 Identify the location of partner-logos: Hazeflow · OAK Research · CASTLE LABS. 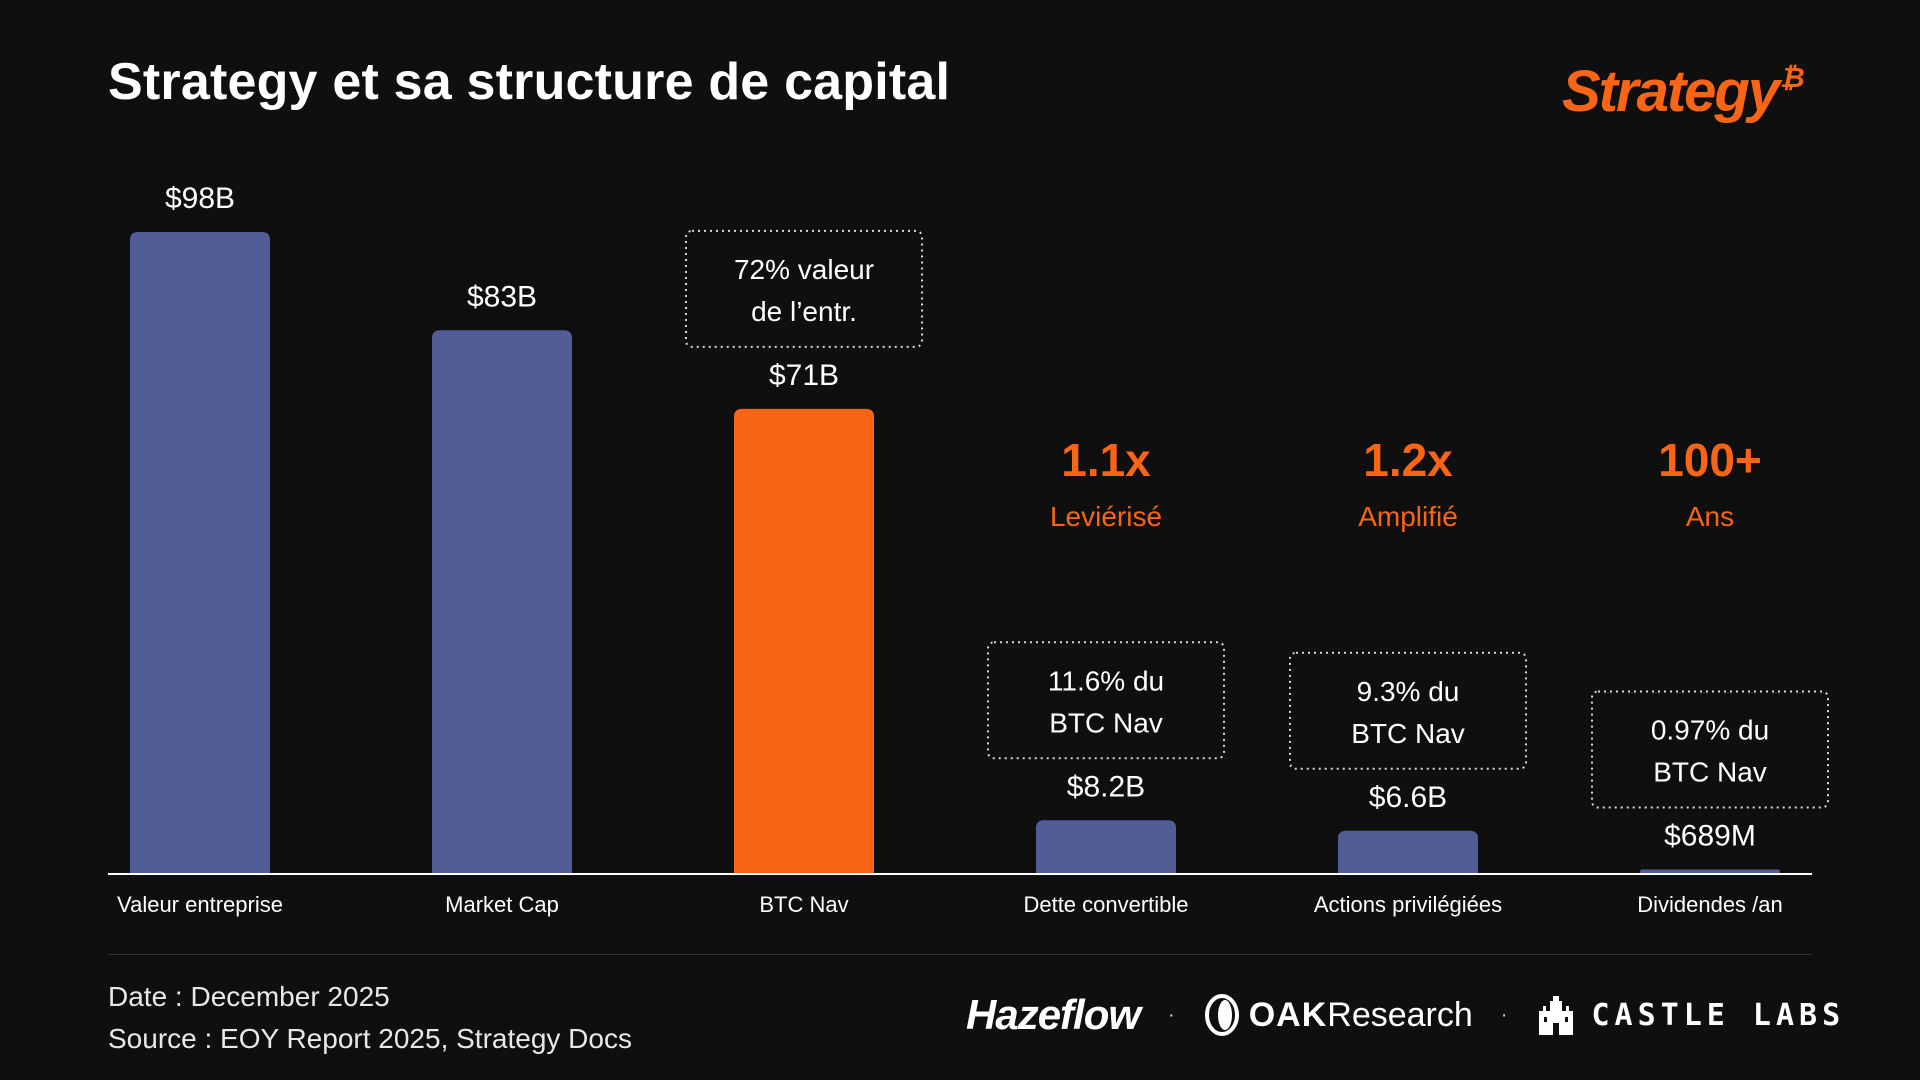
(1405, 1015).